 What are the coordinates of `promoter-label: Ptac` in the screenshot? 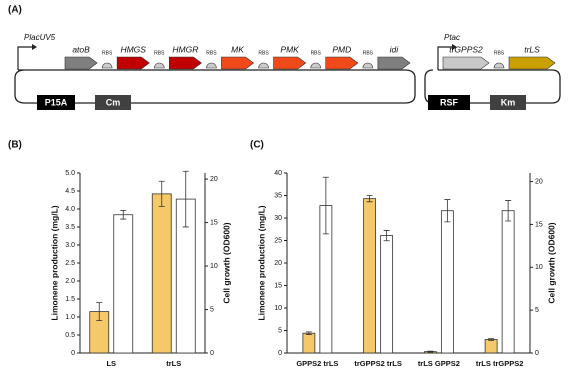 It's located at (452, 37).